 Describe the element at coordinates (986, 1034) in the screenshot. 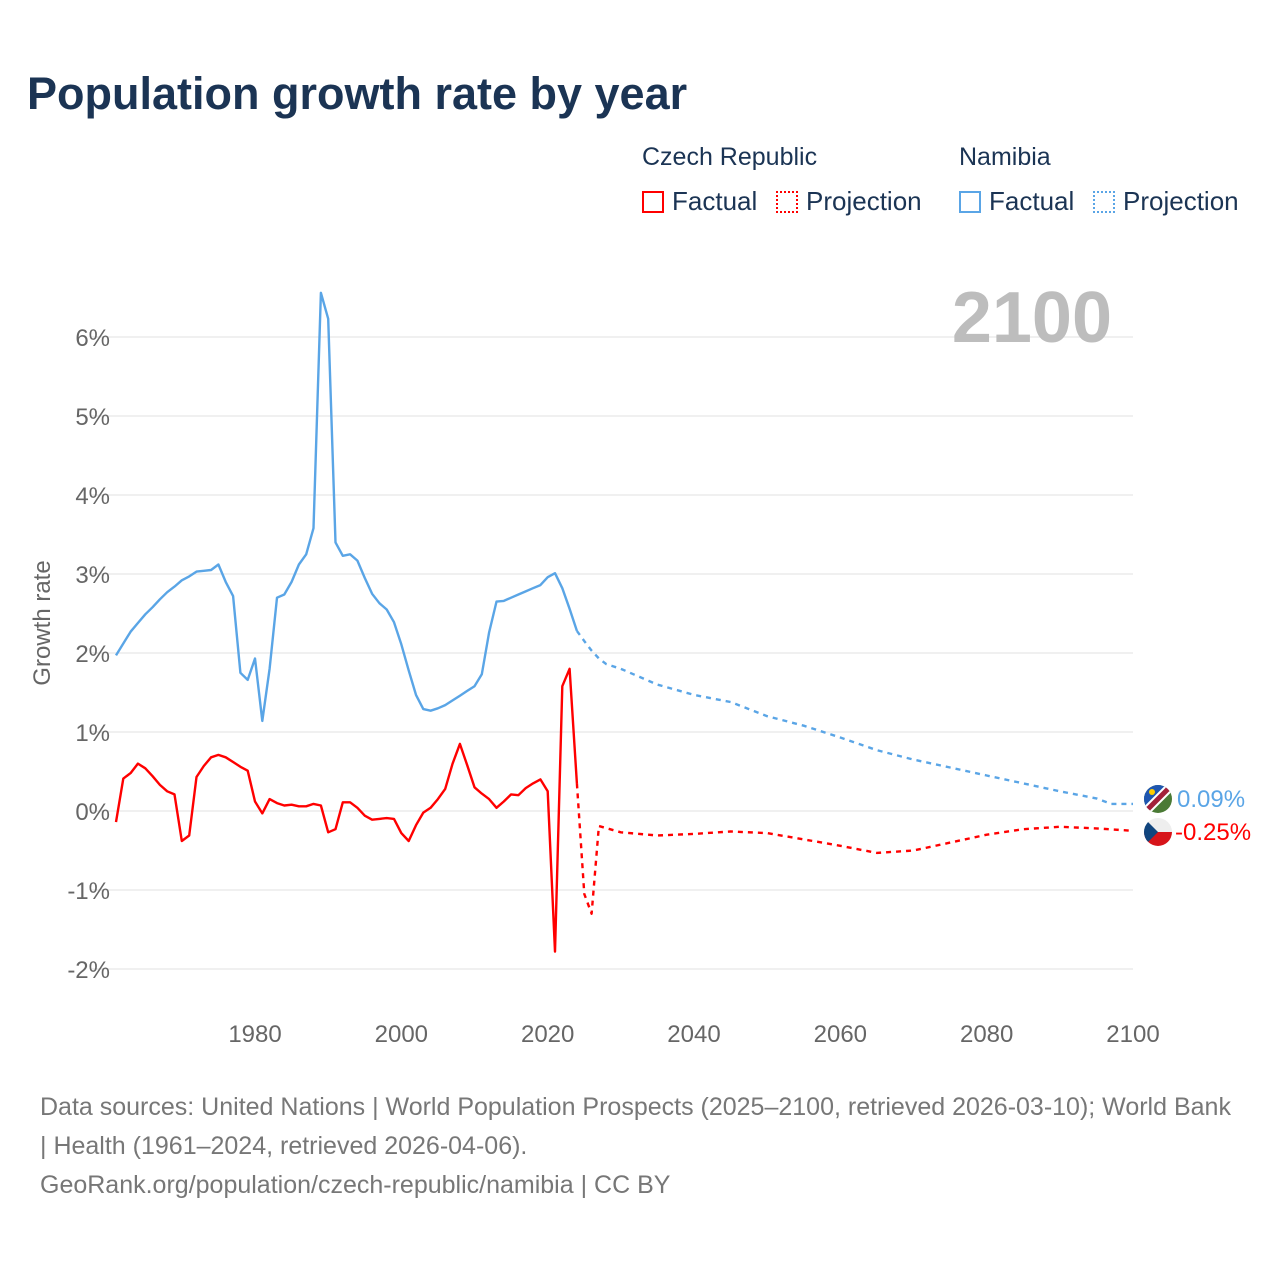

I see `x-tick-label: 2080` at that location.